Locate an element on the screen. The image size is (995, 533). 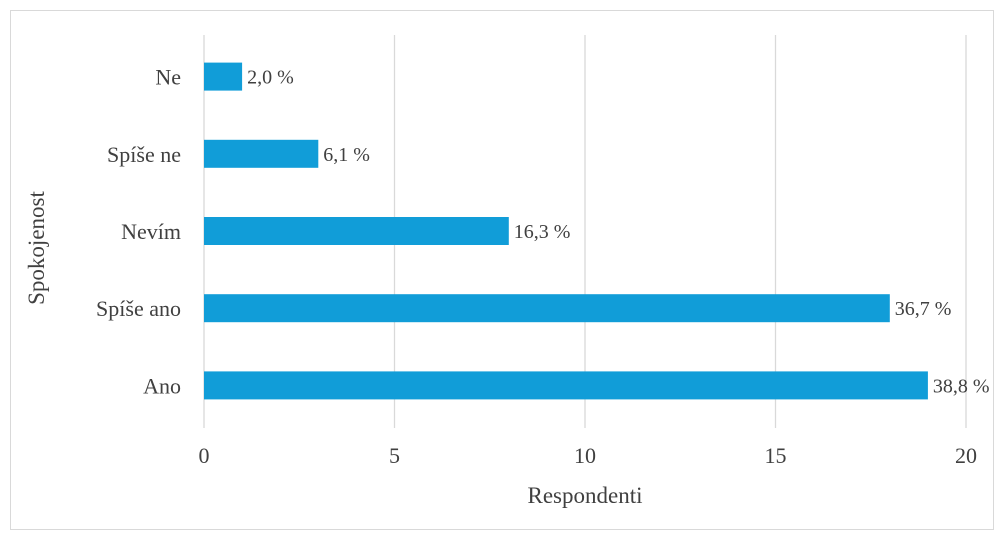
category-label: Ano is located at coordinates (162, 385).